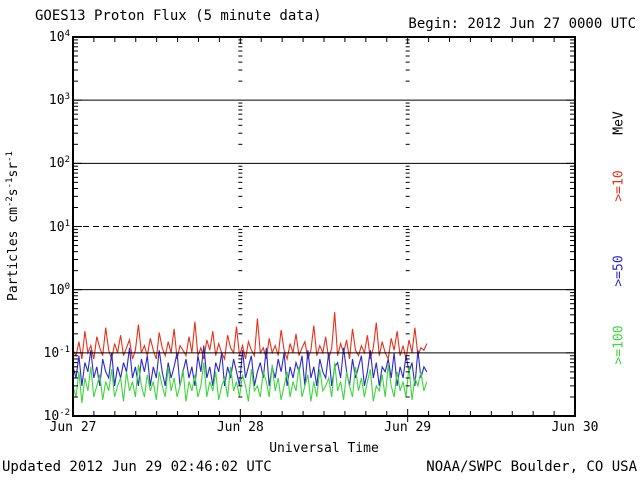  I want to click on y-tick-label-10e1: 10¹, so click(59, 226).